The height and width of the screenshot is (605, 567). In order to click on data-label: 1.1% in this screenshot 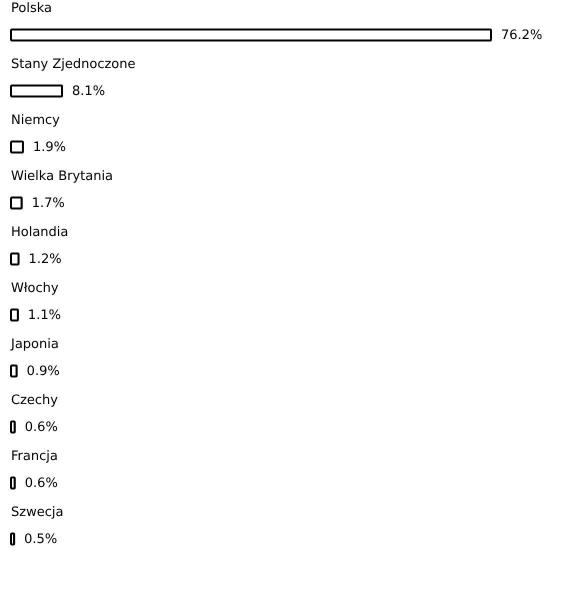, I will do `click(44, 315)`.